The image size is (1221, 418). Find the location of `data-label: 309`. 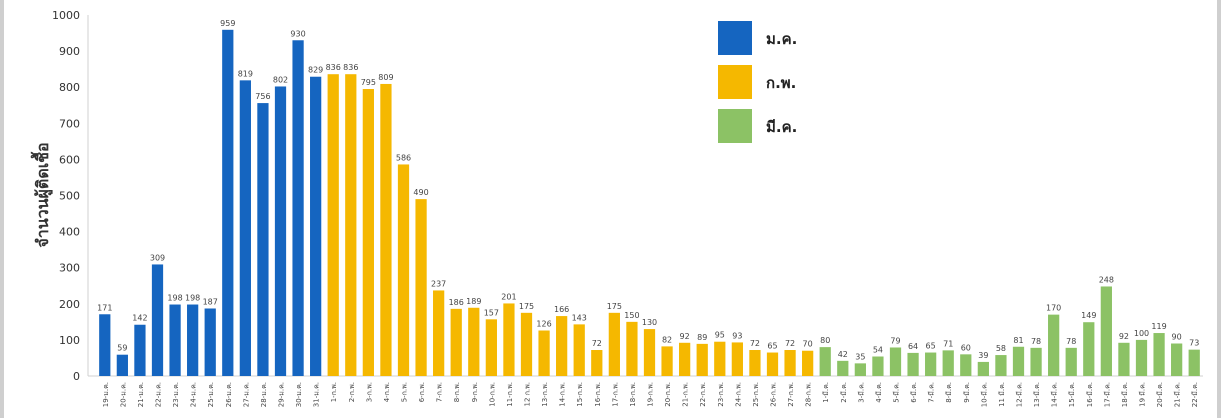

data-label: 309 is located at coordinates (157, 257).